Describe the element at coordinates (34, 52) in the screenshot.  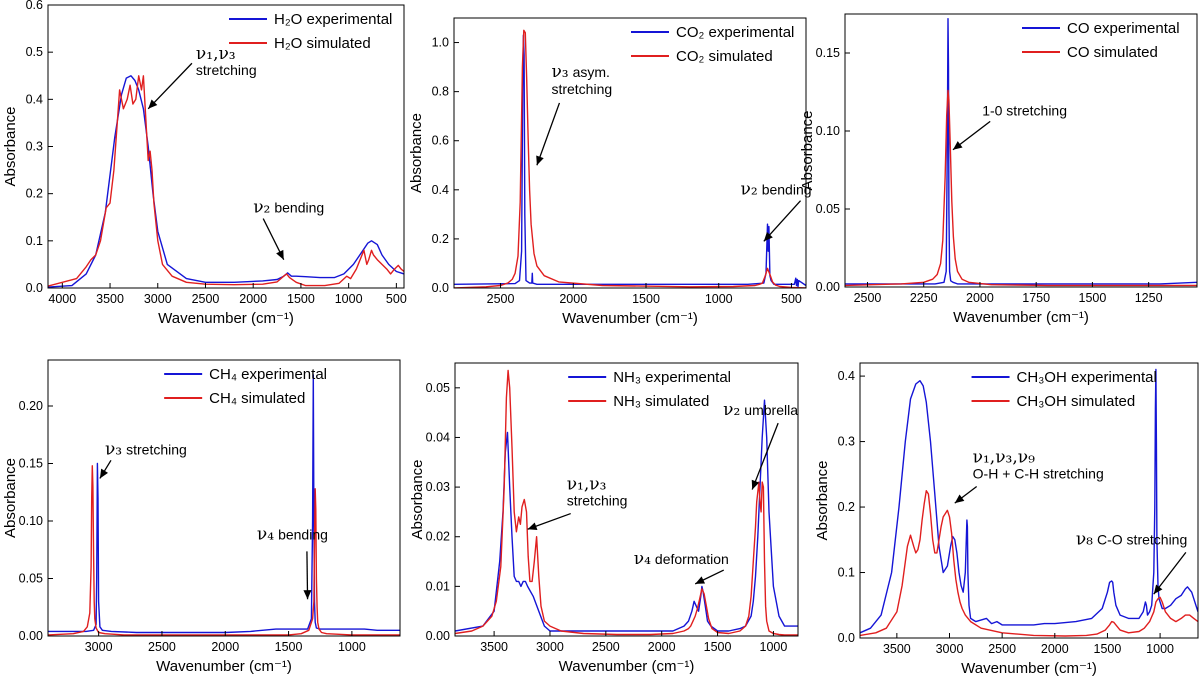
I see `y-tick-label: 0.5` at that location.